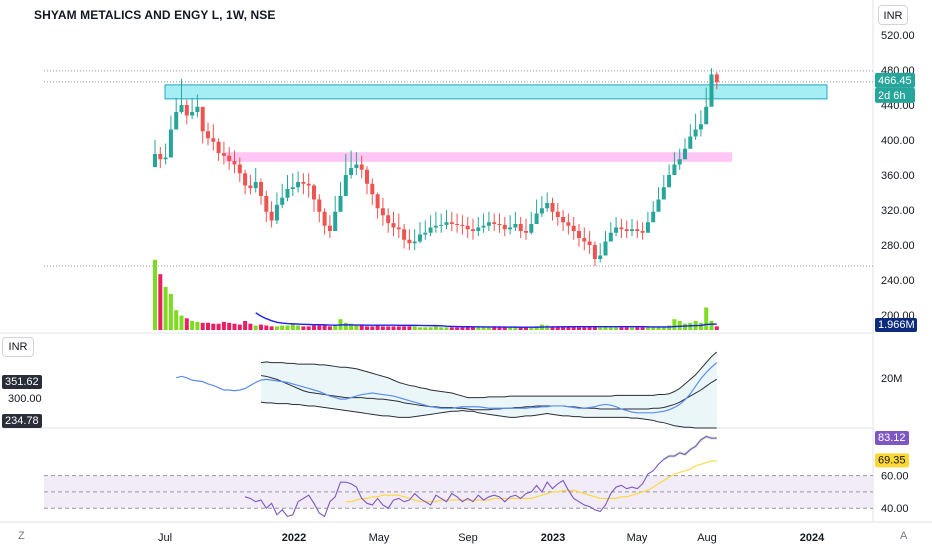  Describe the element at coordinates (155, 15) in the screenshot. I see `symbol-title: SHYAM METALICS AND ENGY L, 1W, NSE` at that location.